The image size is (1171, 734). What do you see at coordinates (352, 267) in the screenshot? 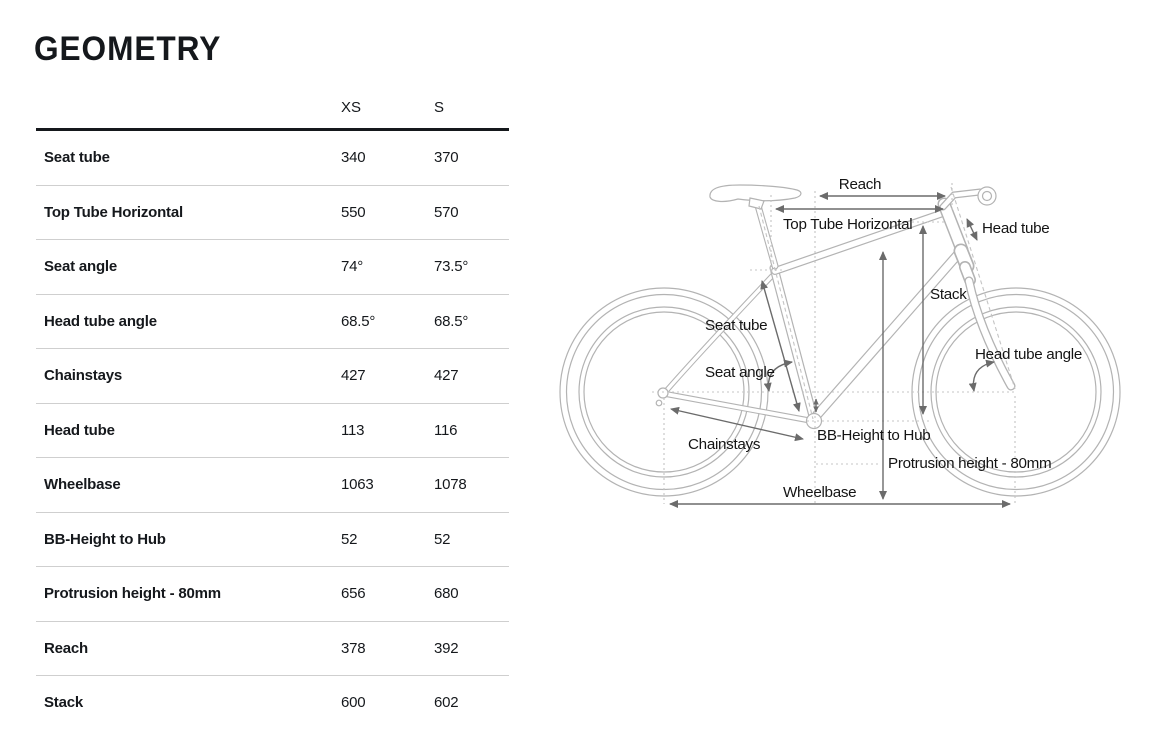
I see `row-value-xs: 74°` at bounding box center [352, 267].